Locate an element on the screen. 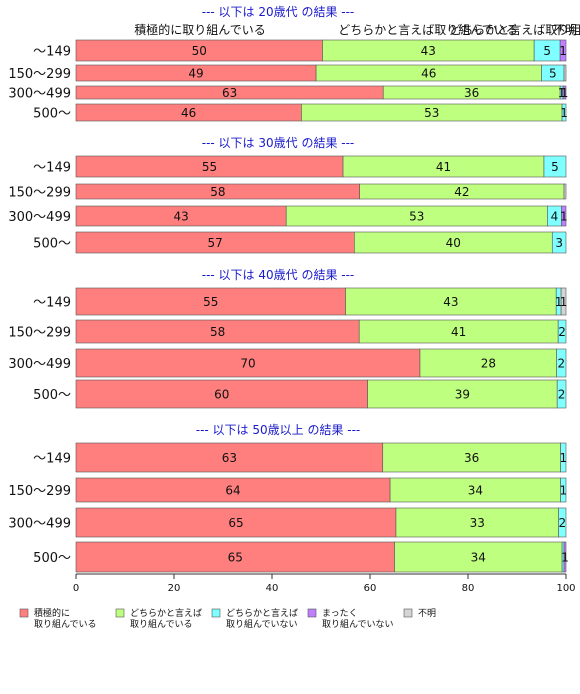 The height and width of the screenshot is (694, 580). x-tick-label: 80 is located at coordinates (468, 588).